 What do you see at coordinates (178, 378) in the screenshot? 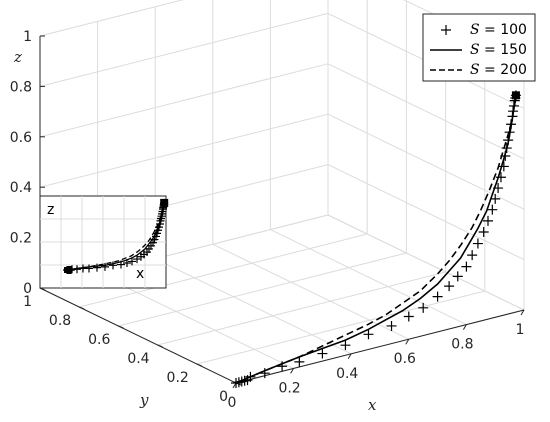
I see `y-tick-label: 0.2` at bounding box center [178, 378].